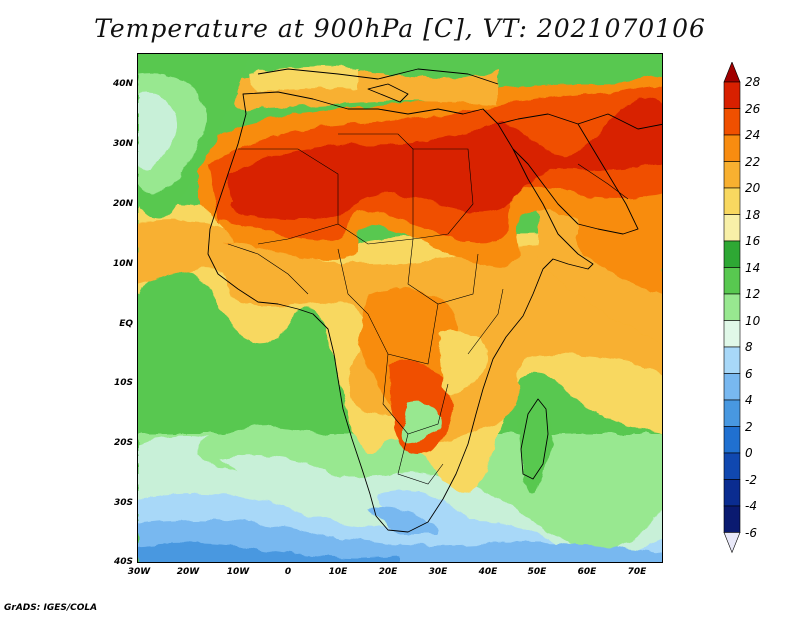 The height and width of the screenshot is (618, 800). Describe the element at coordinates (753, 161) in the screenshot. I see `colorbar-label: 22` at that location.